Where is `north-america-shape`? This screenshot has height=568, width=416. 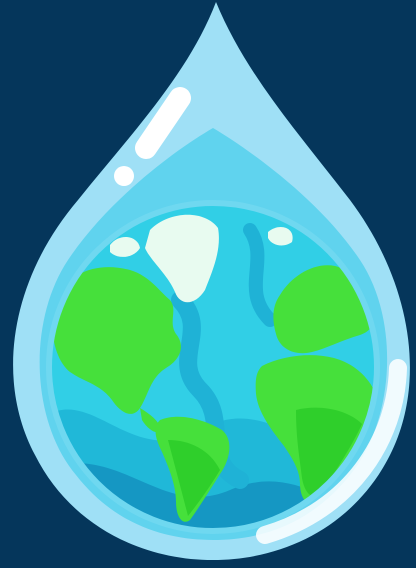 north-america-shape is located at coordinates (116, 340).